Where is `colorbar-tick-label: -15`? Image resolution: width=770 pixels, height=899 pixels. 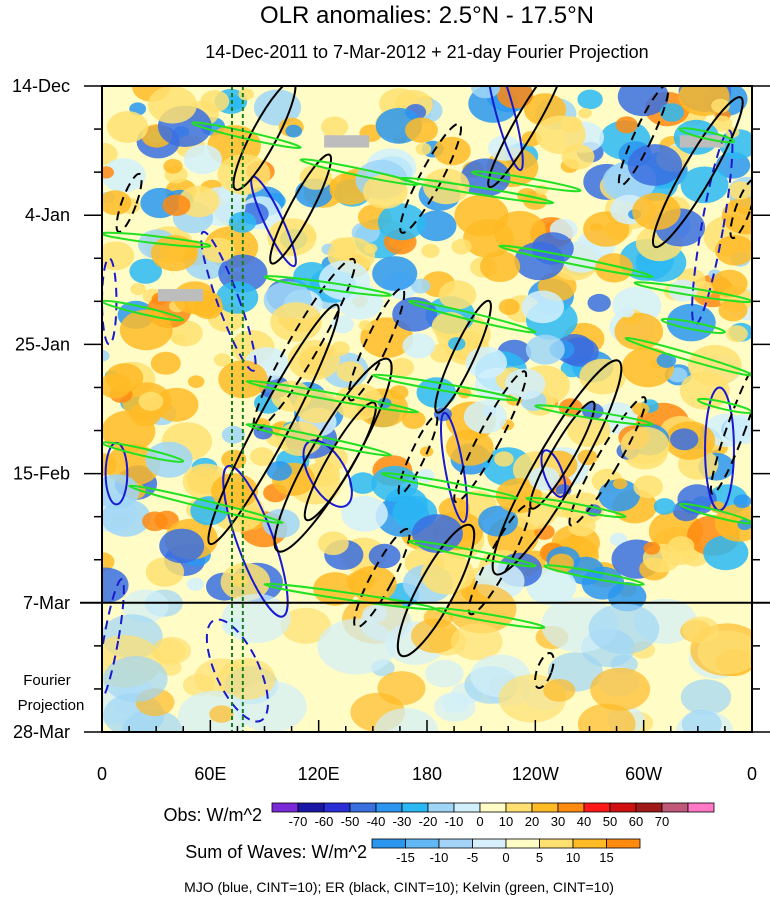 colorbar-tick-label: -15 is located at coordinates (405, 857).